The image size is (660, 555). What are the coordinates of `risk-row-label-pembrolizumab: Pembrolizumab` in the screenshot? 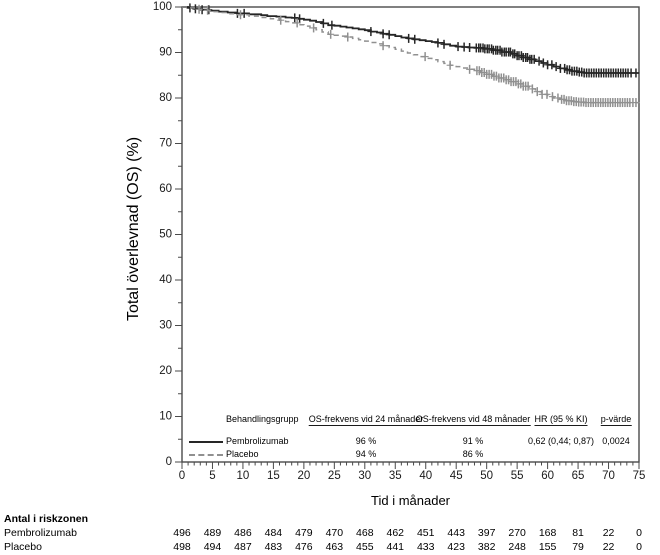 It's located at (40, 533).